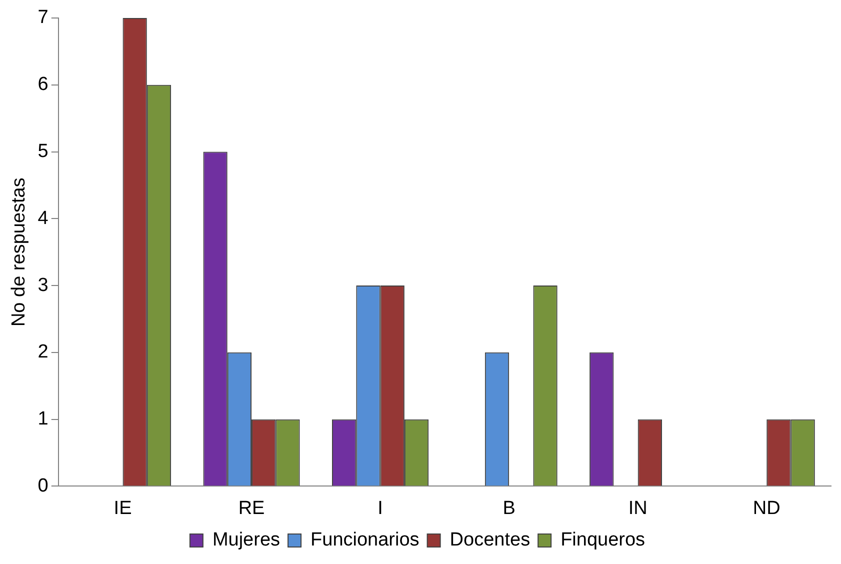 This screenshot has height=564, width=841. What do you see at coordinates (43, 218) in the screenshot?
I see `y-tick-label: 4` at bounding box center [43, 218].